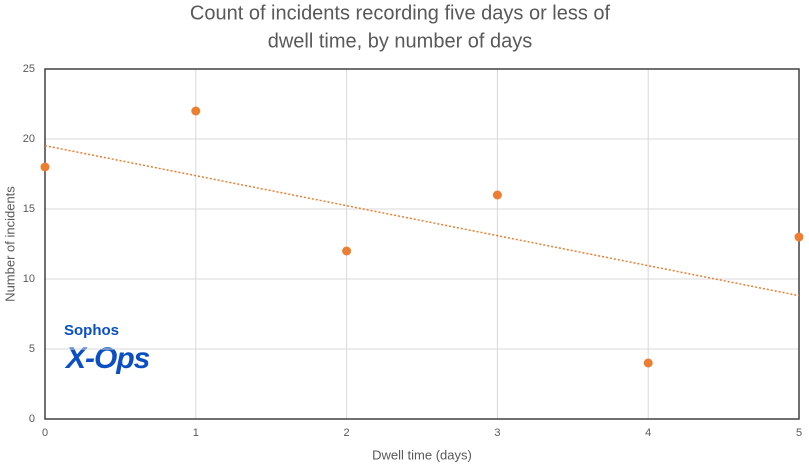  What do you see at coordinates (422, 454) in the screenshot?
I see `x-axis-label: Dwell time (days)` at bounding box center [422, 454].